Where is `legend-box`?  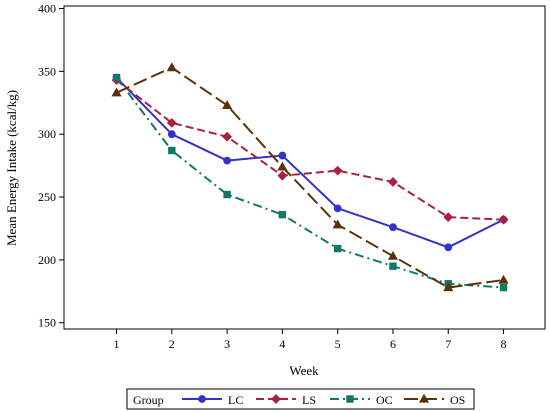
legend-box is located at coordinates (300, 399).